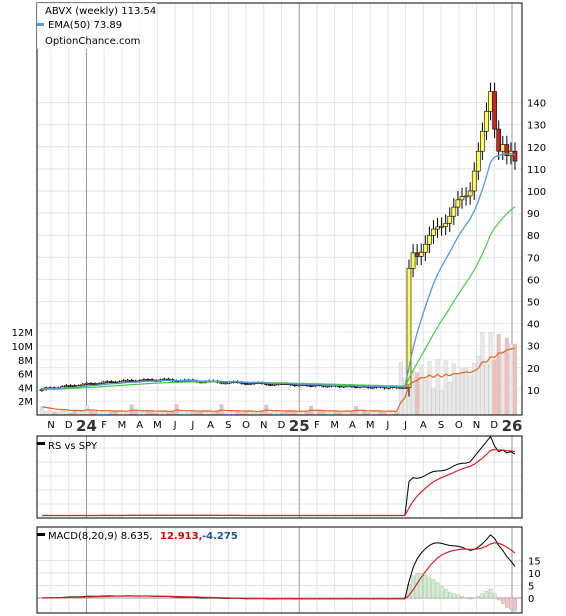  I want to click on x-tick-label: 24, so click(86, 426).